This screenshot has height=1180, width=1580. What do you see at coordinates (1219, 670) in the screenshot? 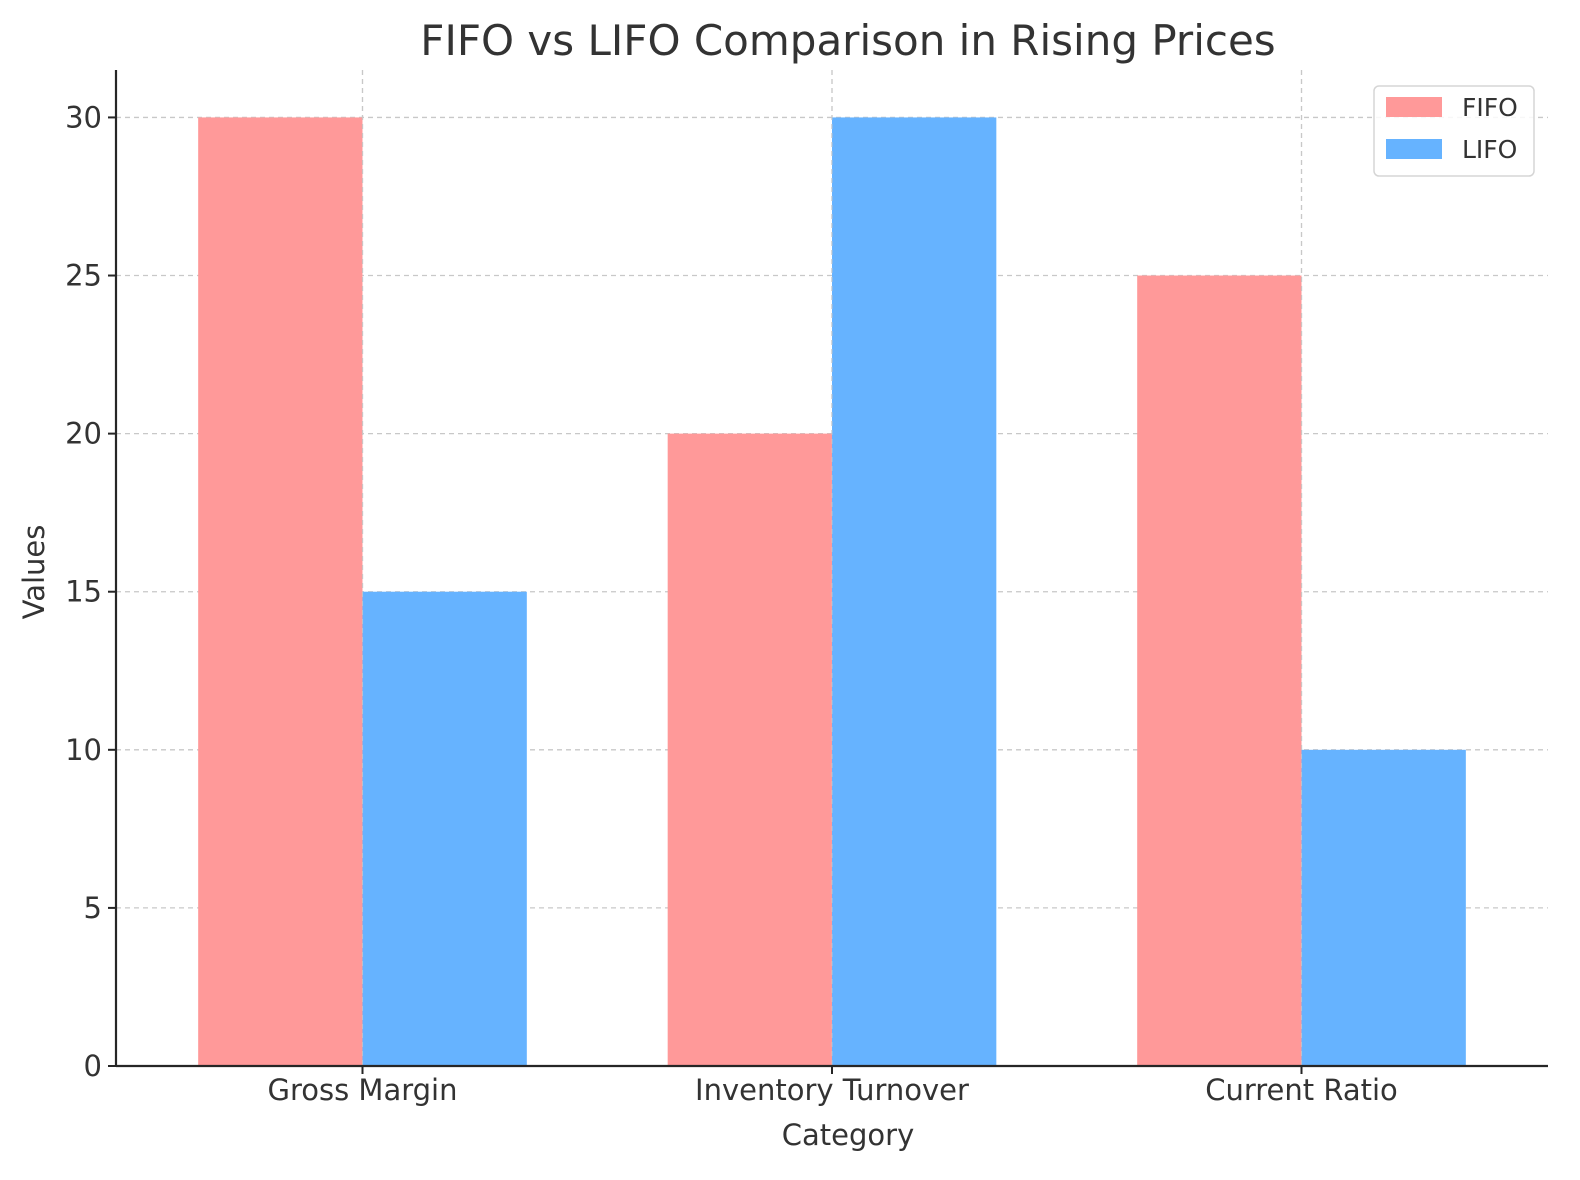
I see `bar-fifo-current-ratio` at bounding box center [1219, 670].